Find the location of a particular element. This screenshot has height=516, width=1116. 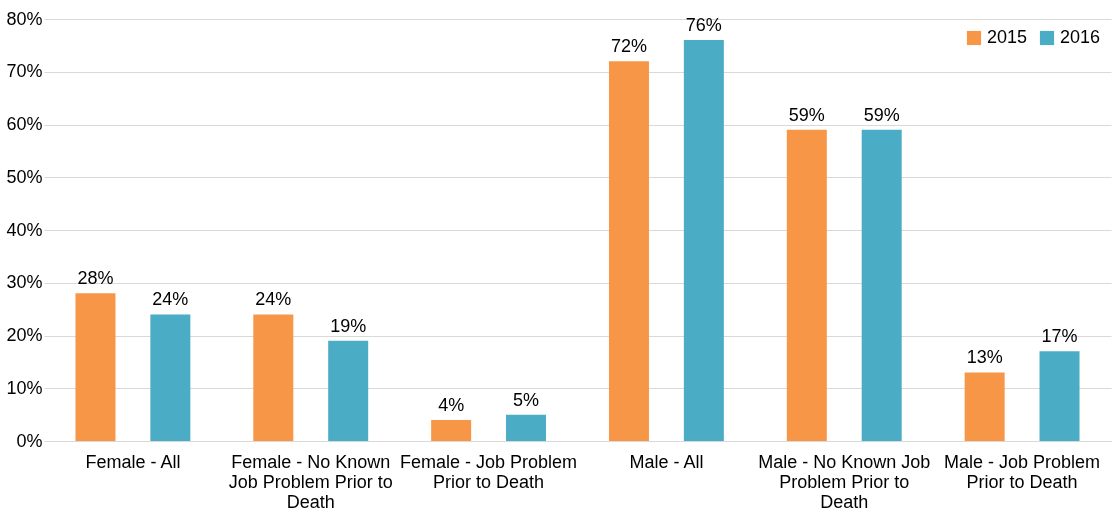

data-label: 5% is located at coordinates (526, 399).